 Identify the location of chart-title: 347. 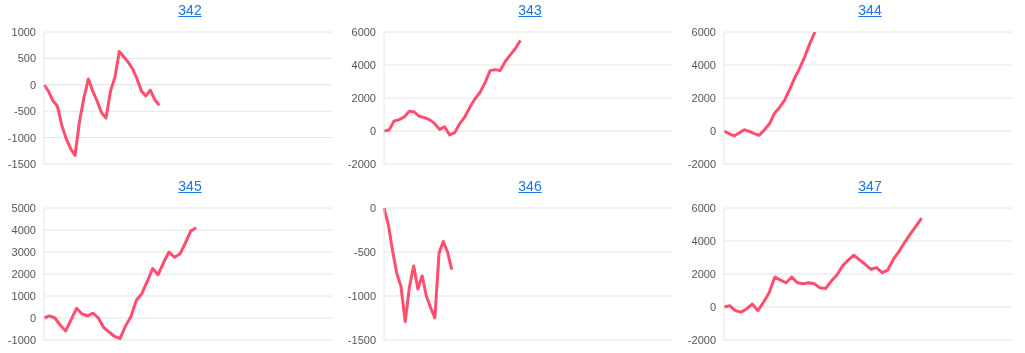
(870, 186).